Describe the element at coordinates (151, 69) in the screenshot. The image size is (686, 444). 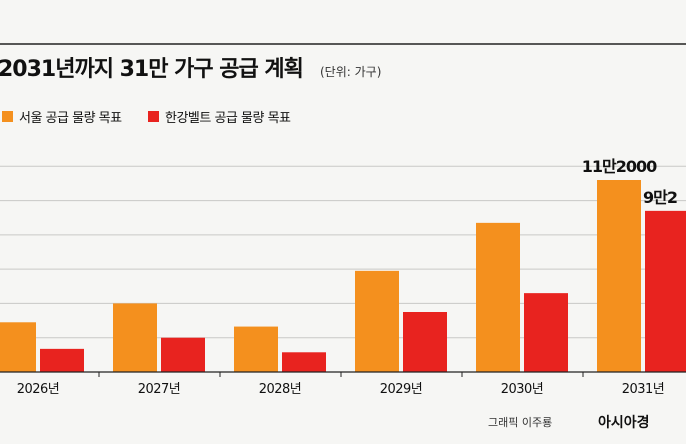
I see `chart-title: 2031년까지 31만 가구 공급 계획` at that location.